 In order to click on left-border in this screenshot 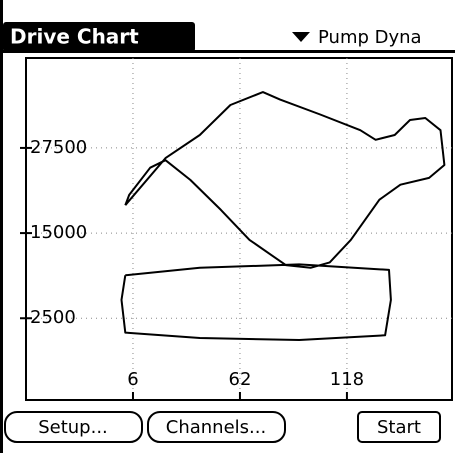, I will do `click(1, 226)`.